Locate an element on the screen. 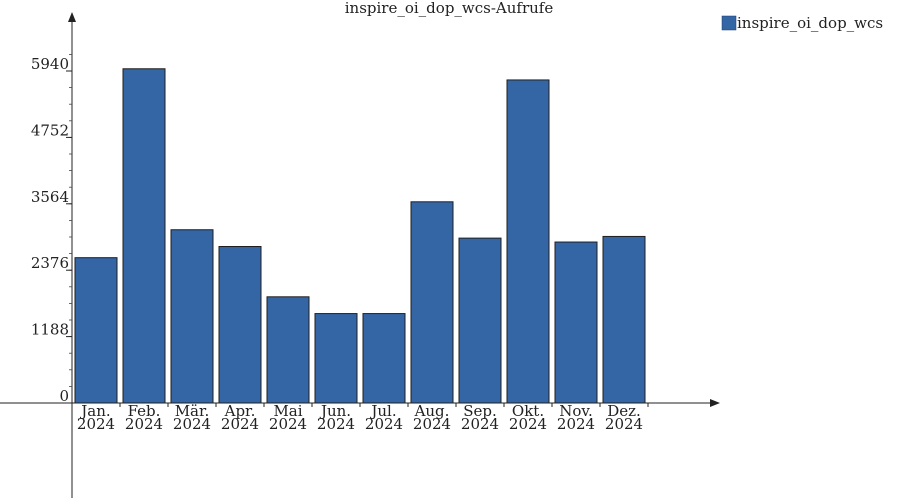  x-tick-label: Nov. 2024 is located at coordinates (576, 417).